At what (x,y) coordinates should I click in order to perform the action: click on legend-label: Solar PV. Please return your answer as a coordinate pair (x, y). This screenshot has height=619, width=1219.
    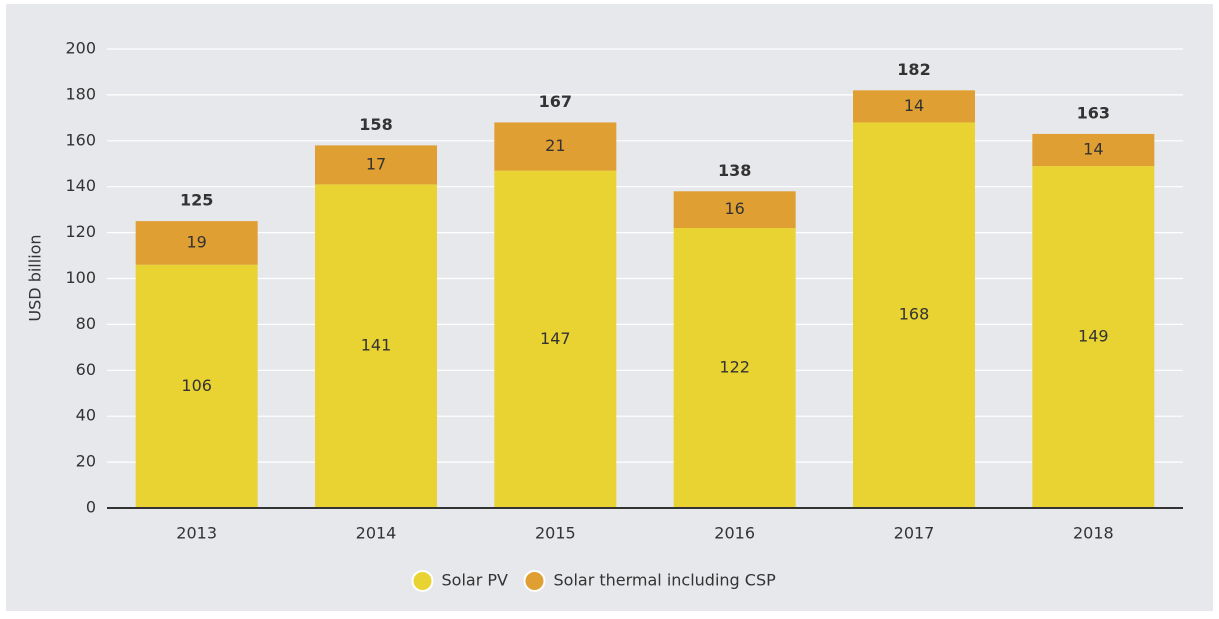
    Looking at the image, I should click on (475, 580).